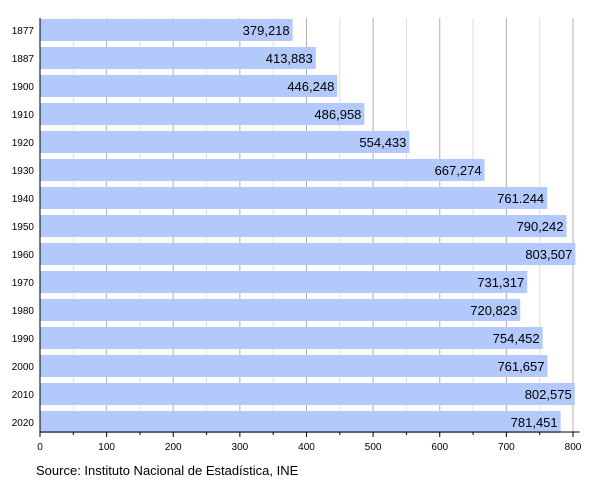  What do you see at coordinates (173, 447) in the screenshot?
I see `x-tick-label: 200` at bounding box center [173, 447].